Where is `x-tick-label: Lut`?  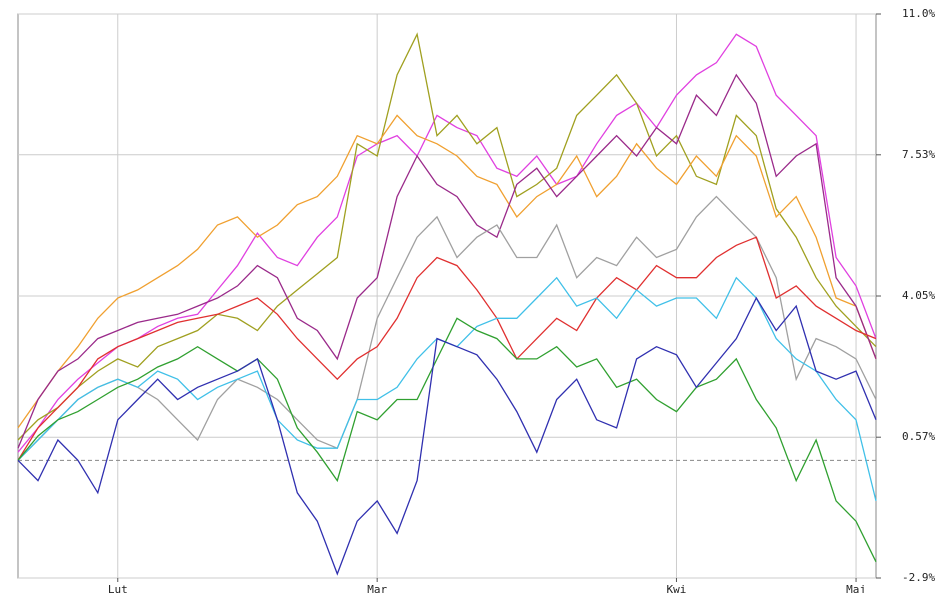 x-tick-label: Lut is located at coordinates (118, 588).